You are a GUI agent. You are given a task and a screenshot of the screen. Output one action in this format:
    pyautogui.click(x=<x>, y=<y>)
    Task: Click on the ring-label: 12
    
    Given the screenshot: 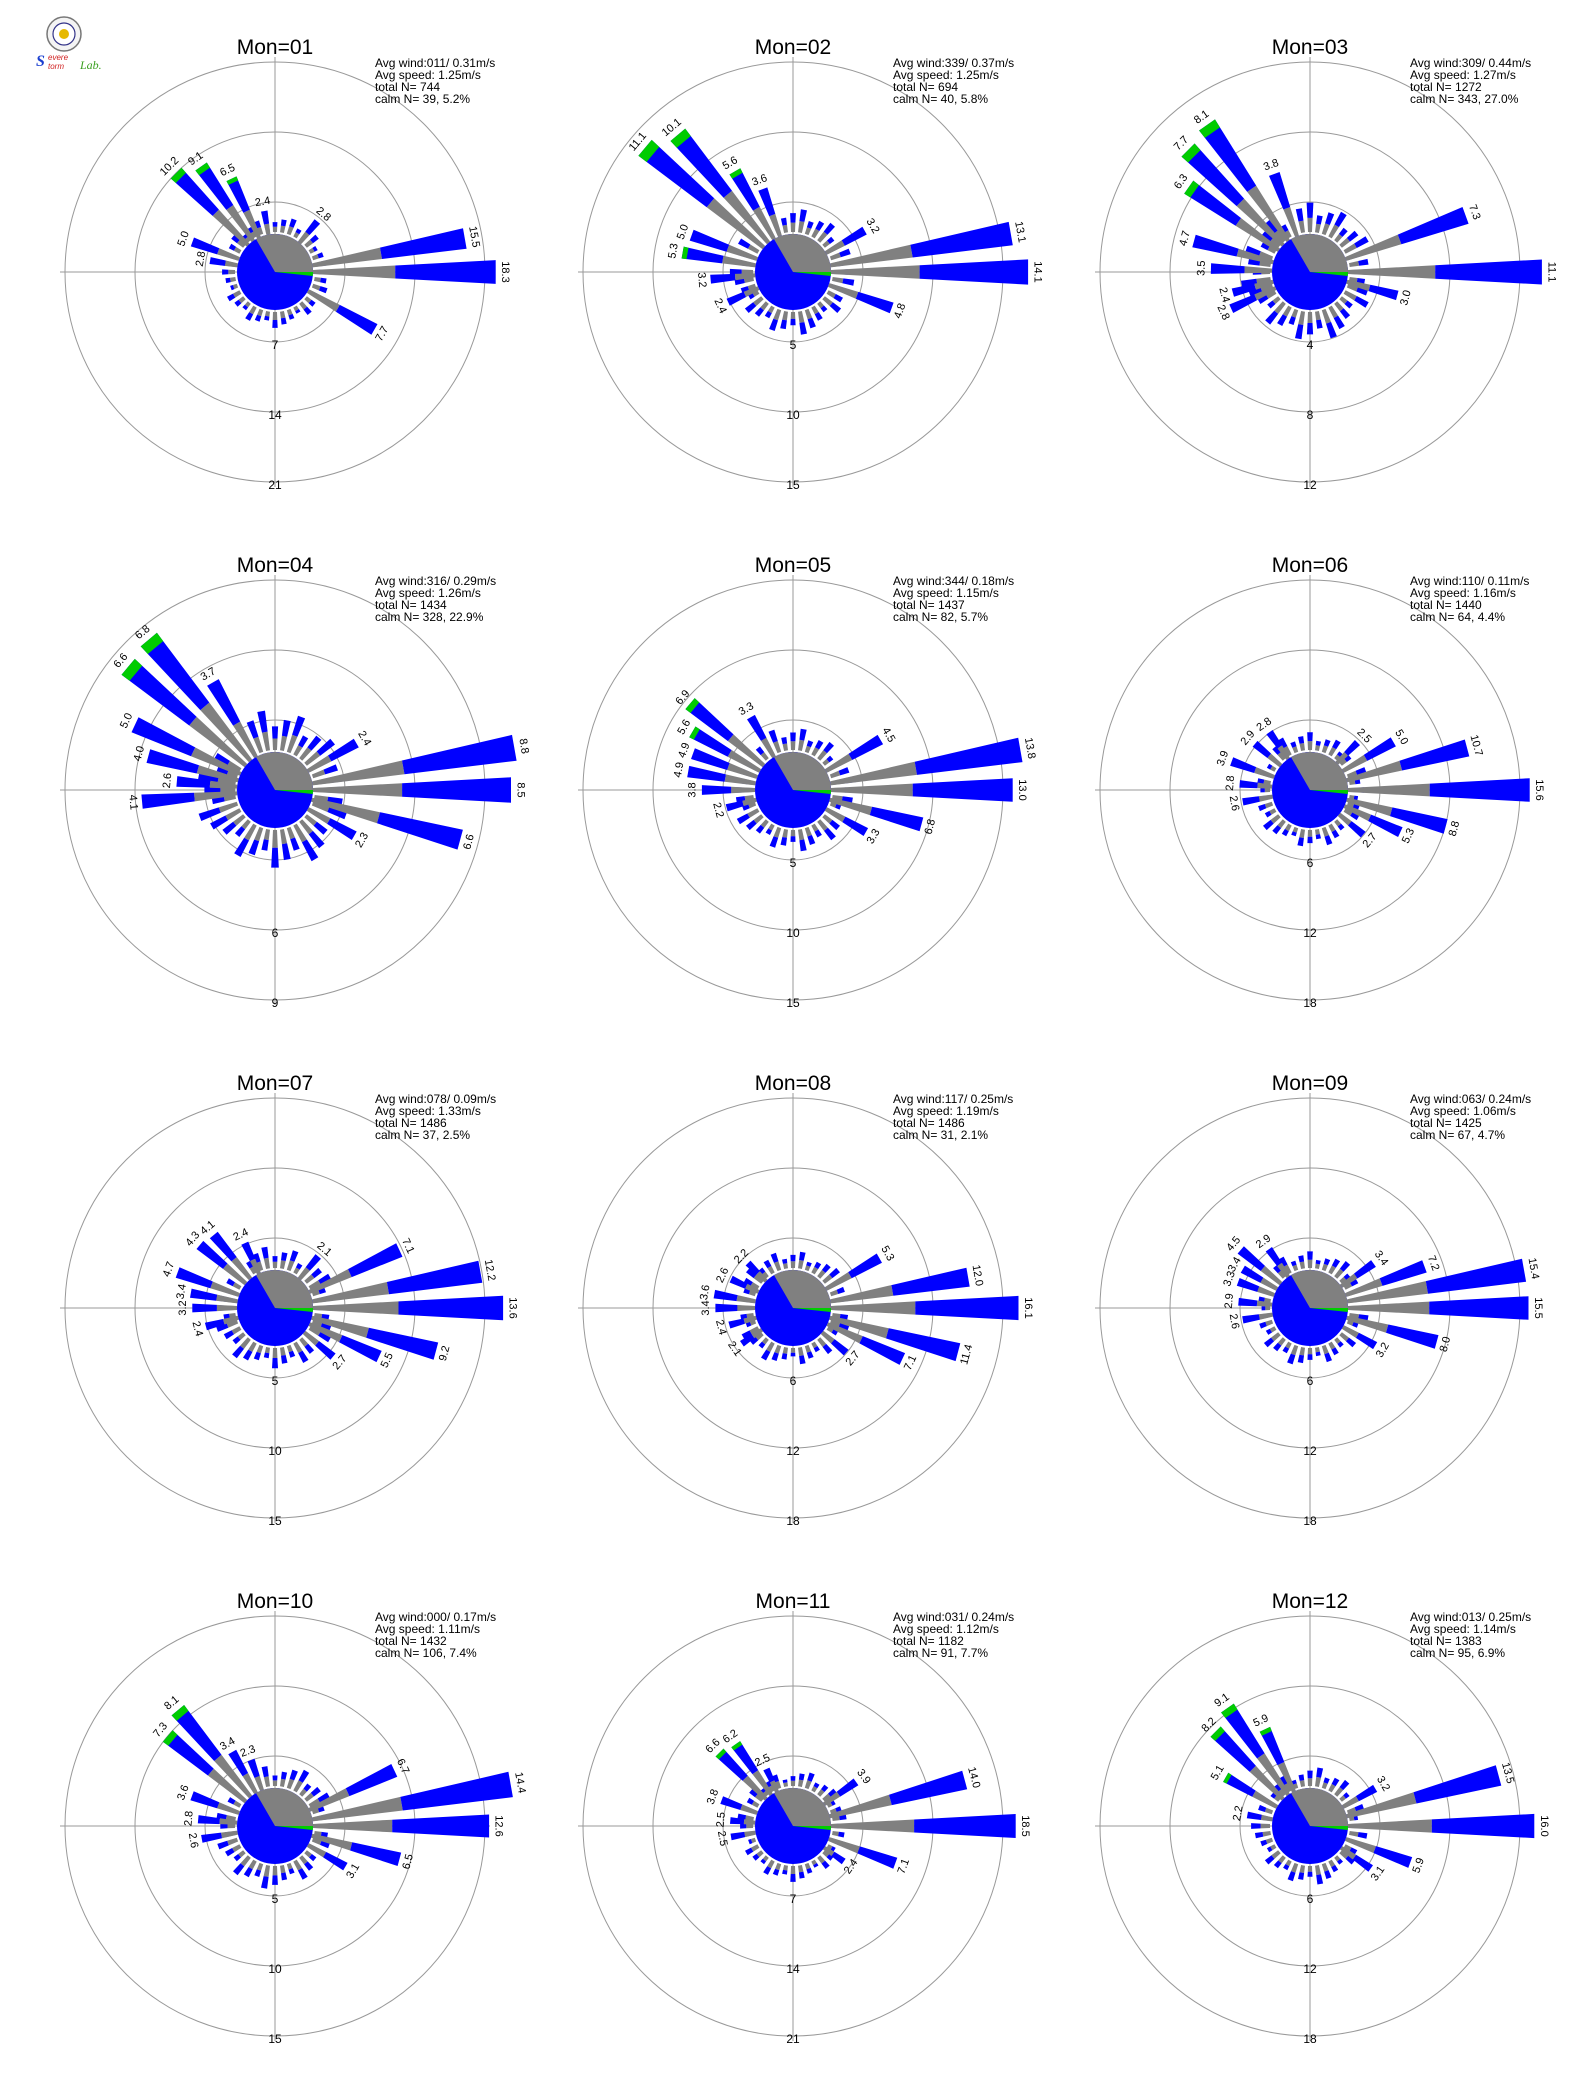 What is the action you would take?
    pyautogui.click(x=1310, y=933)
    